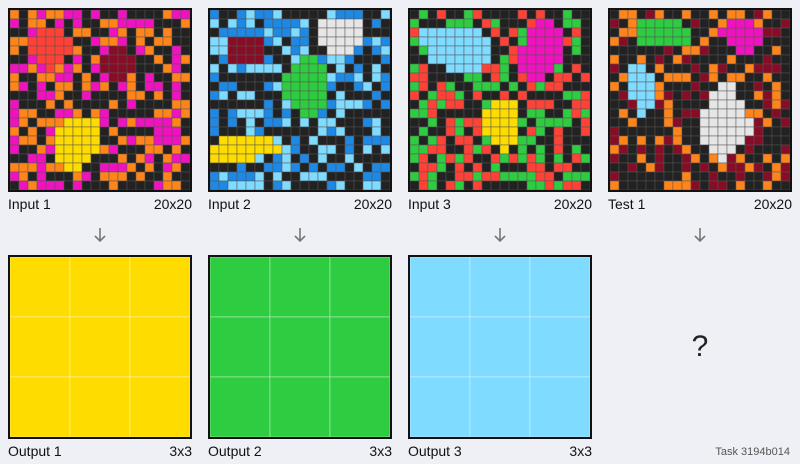  Describe the element at coordinates (700, 347) in the screenshot. I see `test-output-placeholder: ?` at that location.